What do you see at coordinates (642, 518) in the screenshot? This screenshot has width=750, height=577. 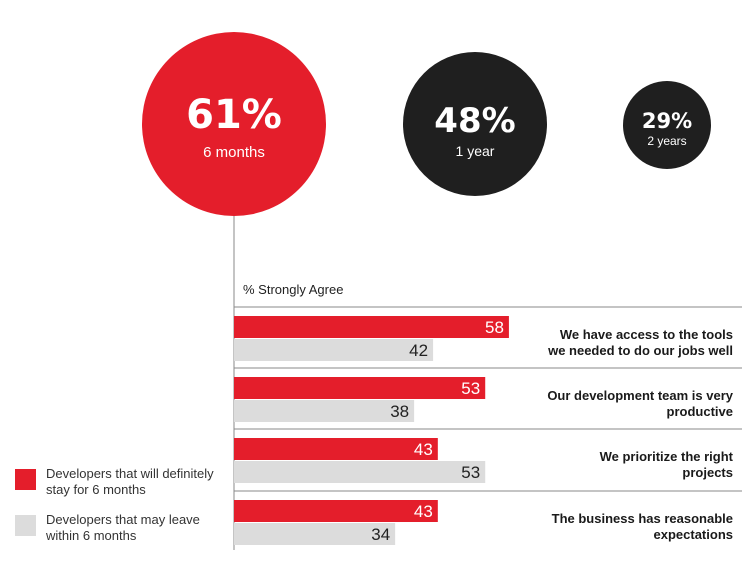 I see `category-label-line-1: The business has reasonable` at bounding box center [642, 518].